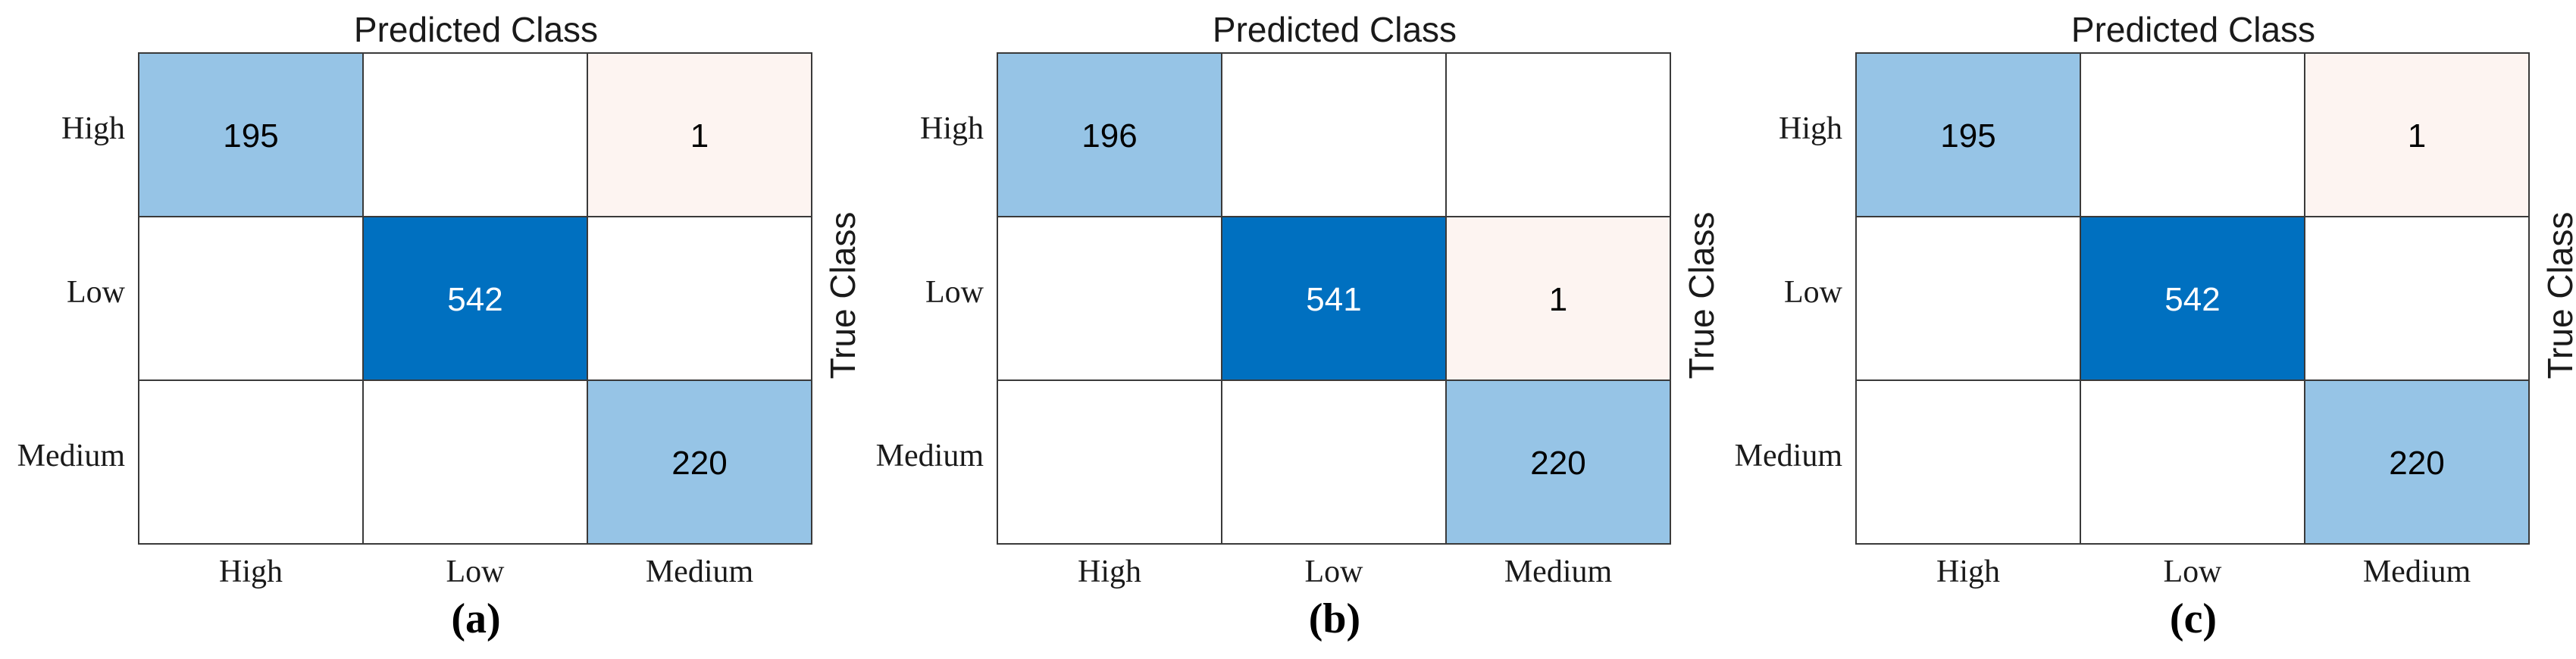 The width and height of the screenshot is (2576, 659). What do you see at coordinates (1334, 619) in the screenshot?
I see `panel-caption: (b)` at bounding box center [1334, 619].